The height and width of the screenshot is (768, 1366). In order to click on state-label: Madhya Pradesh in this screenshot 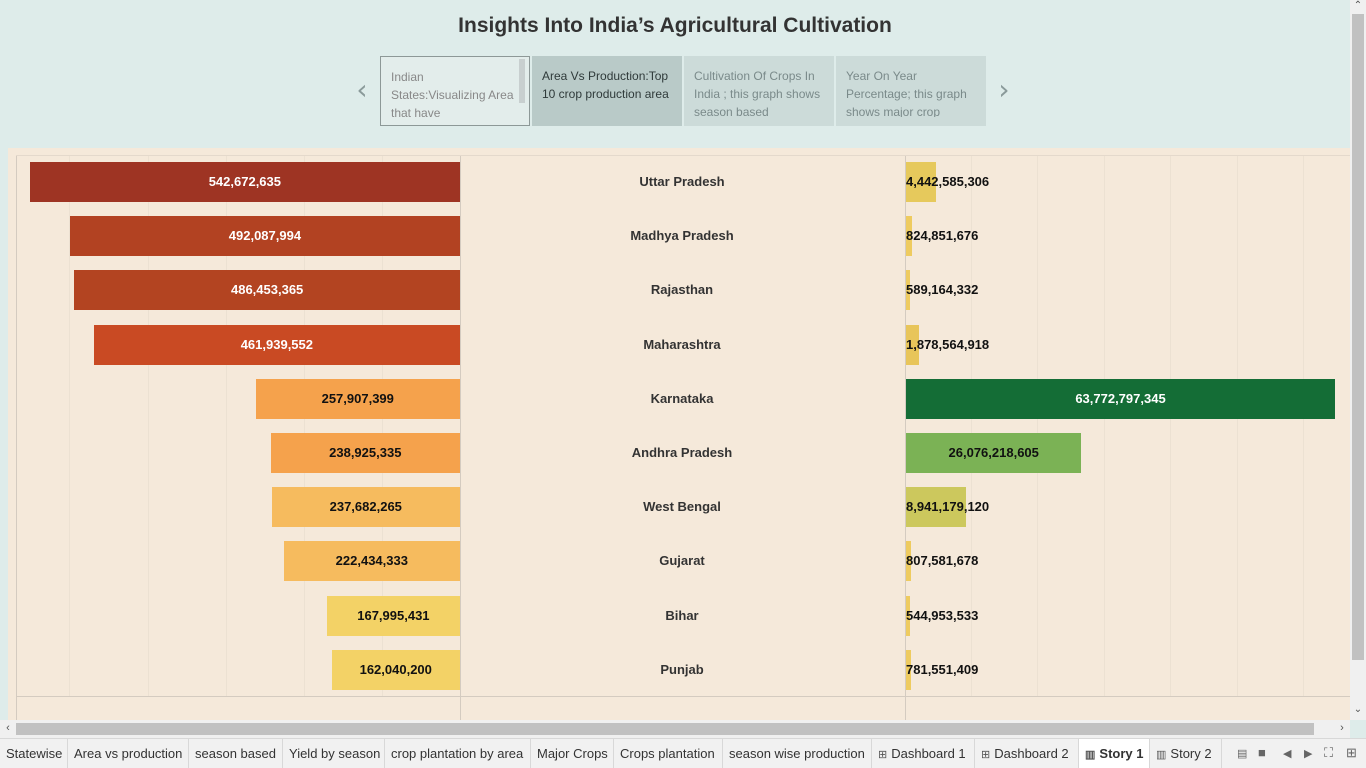, I will do `click(682, 235)`.